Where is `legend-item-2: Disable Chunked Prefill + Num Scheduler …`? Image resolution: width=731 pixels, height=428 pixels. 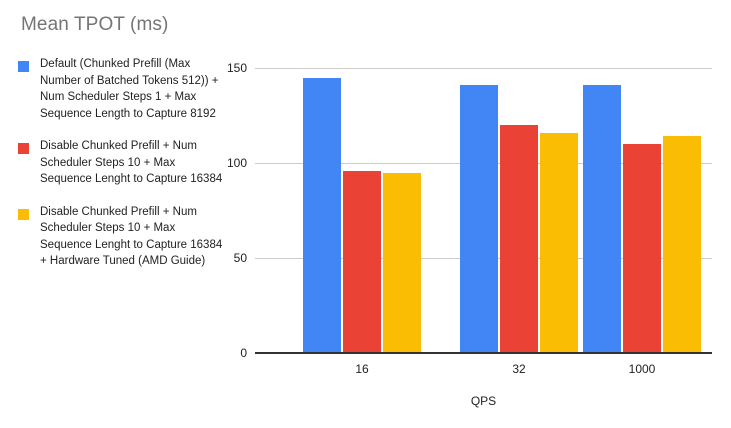 legend-item-2: Disable Chunked Prefill + Num Scheduler … is located at coordinates (122, 237).